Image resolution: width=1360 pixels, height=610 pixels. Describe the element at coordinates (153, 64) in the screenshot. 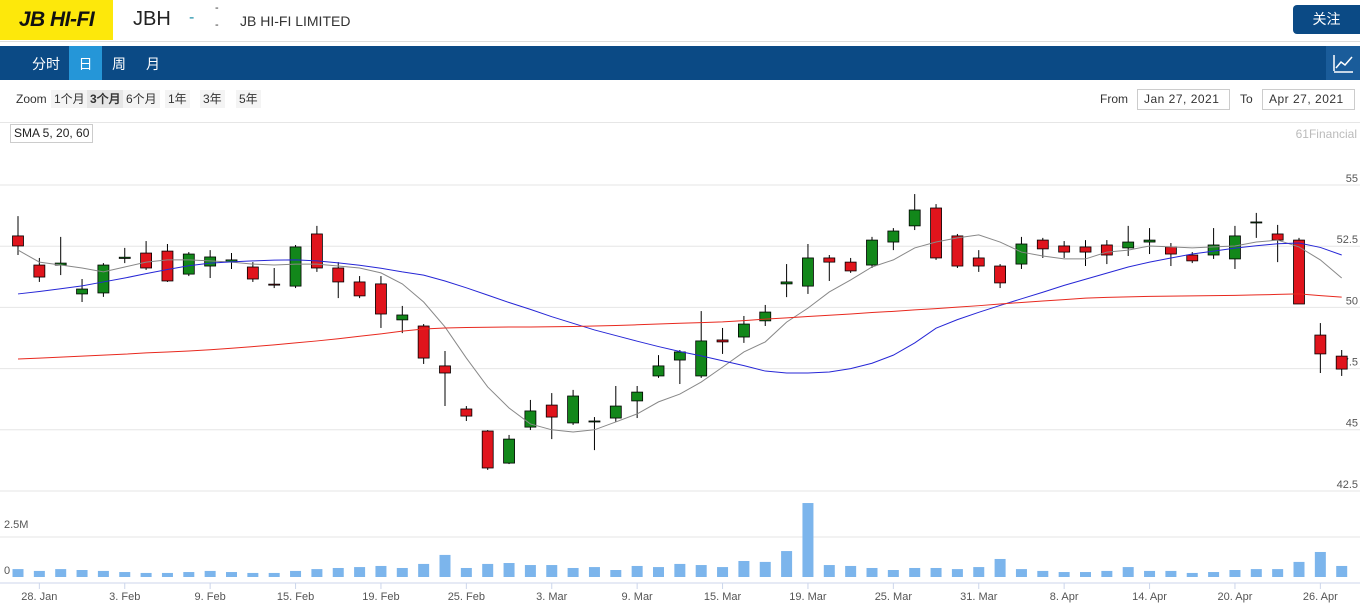

I see `tab: 月` at that location.